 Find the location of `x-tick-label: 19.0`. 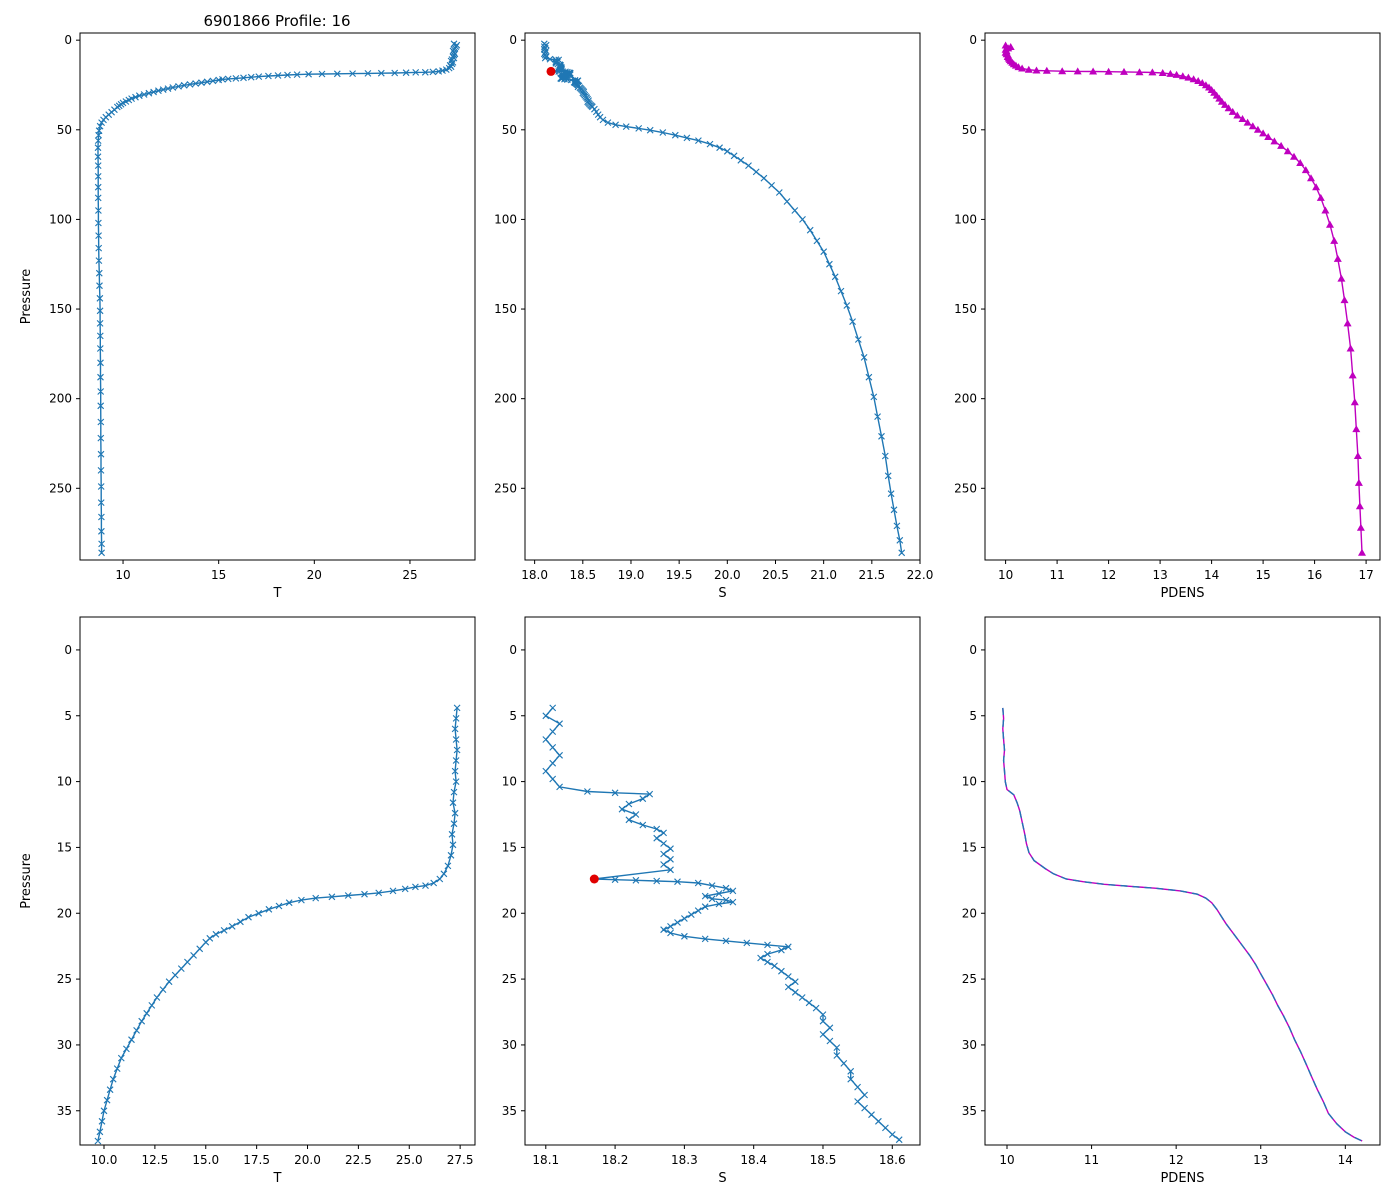

x-tick-label: 19.0 is located at coordinates (631, 575).